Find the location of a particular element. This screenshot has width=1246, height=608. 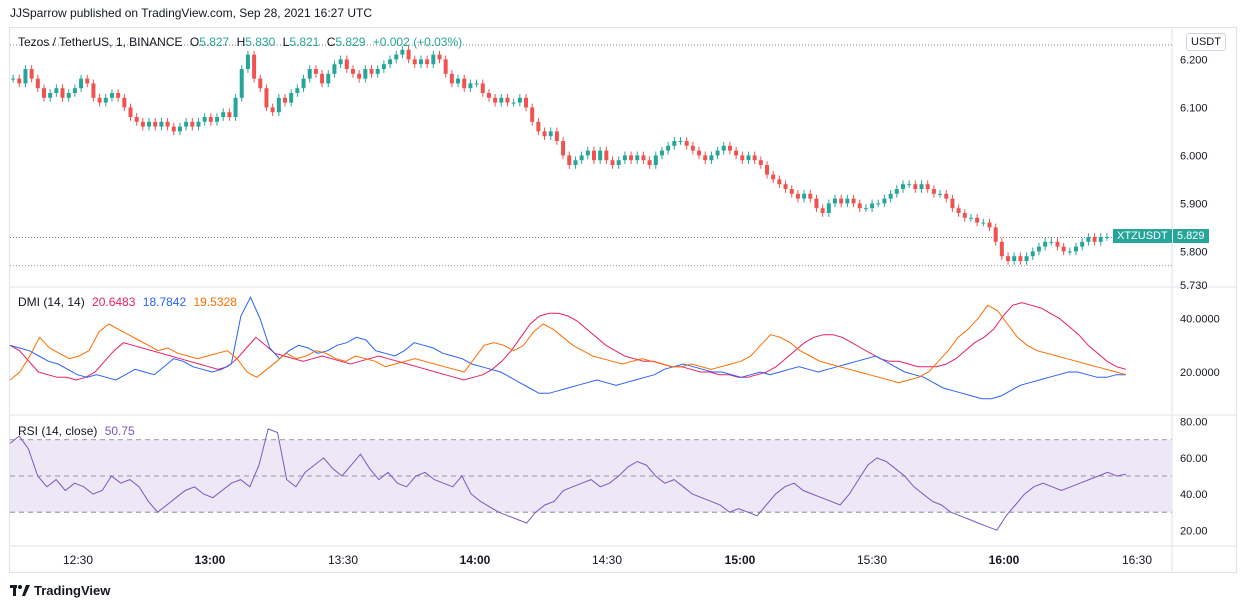

dmi-legend: DMI (14, 14) 20.6483 18.7842 19.5328 is located at coordinates (129, 302).